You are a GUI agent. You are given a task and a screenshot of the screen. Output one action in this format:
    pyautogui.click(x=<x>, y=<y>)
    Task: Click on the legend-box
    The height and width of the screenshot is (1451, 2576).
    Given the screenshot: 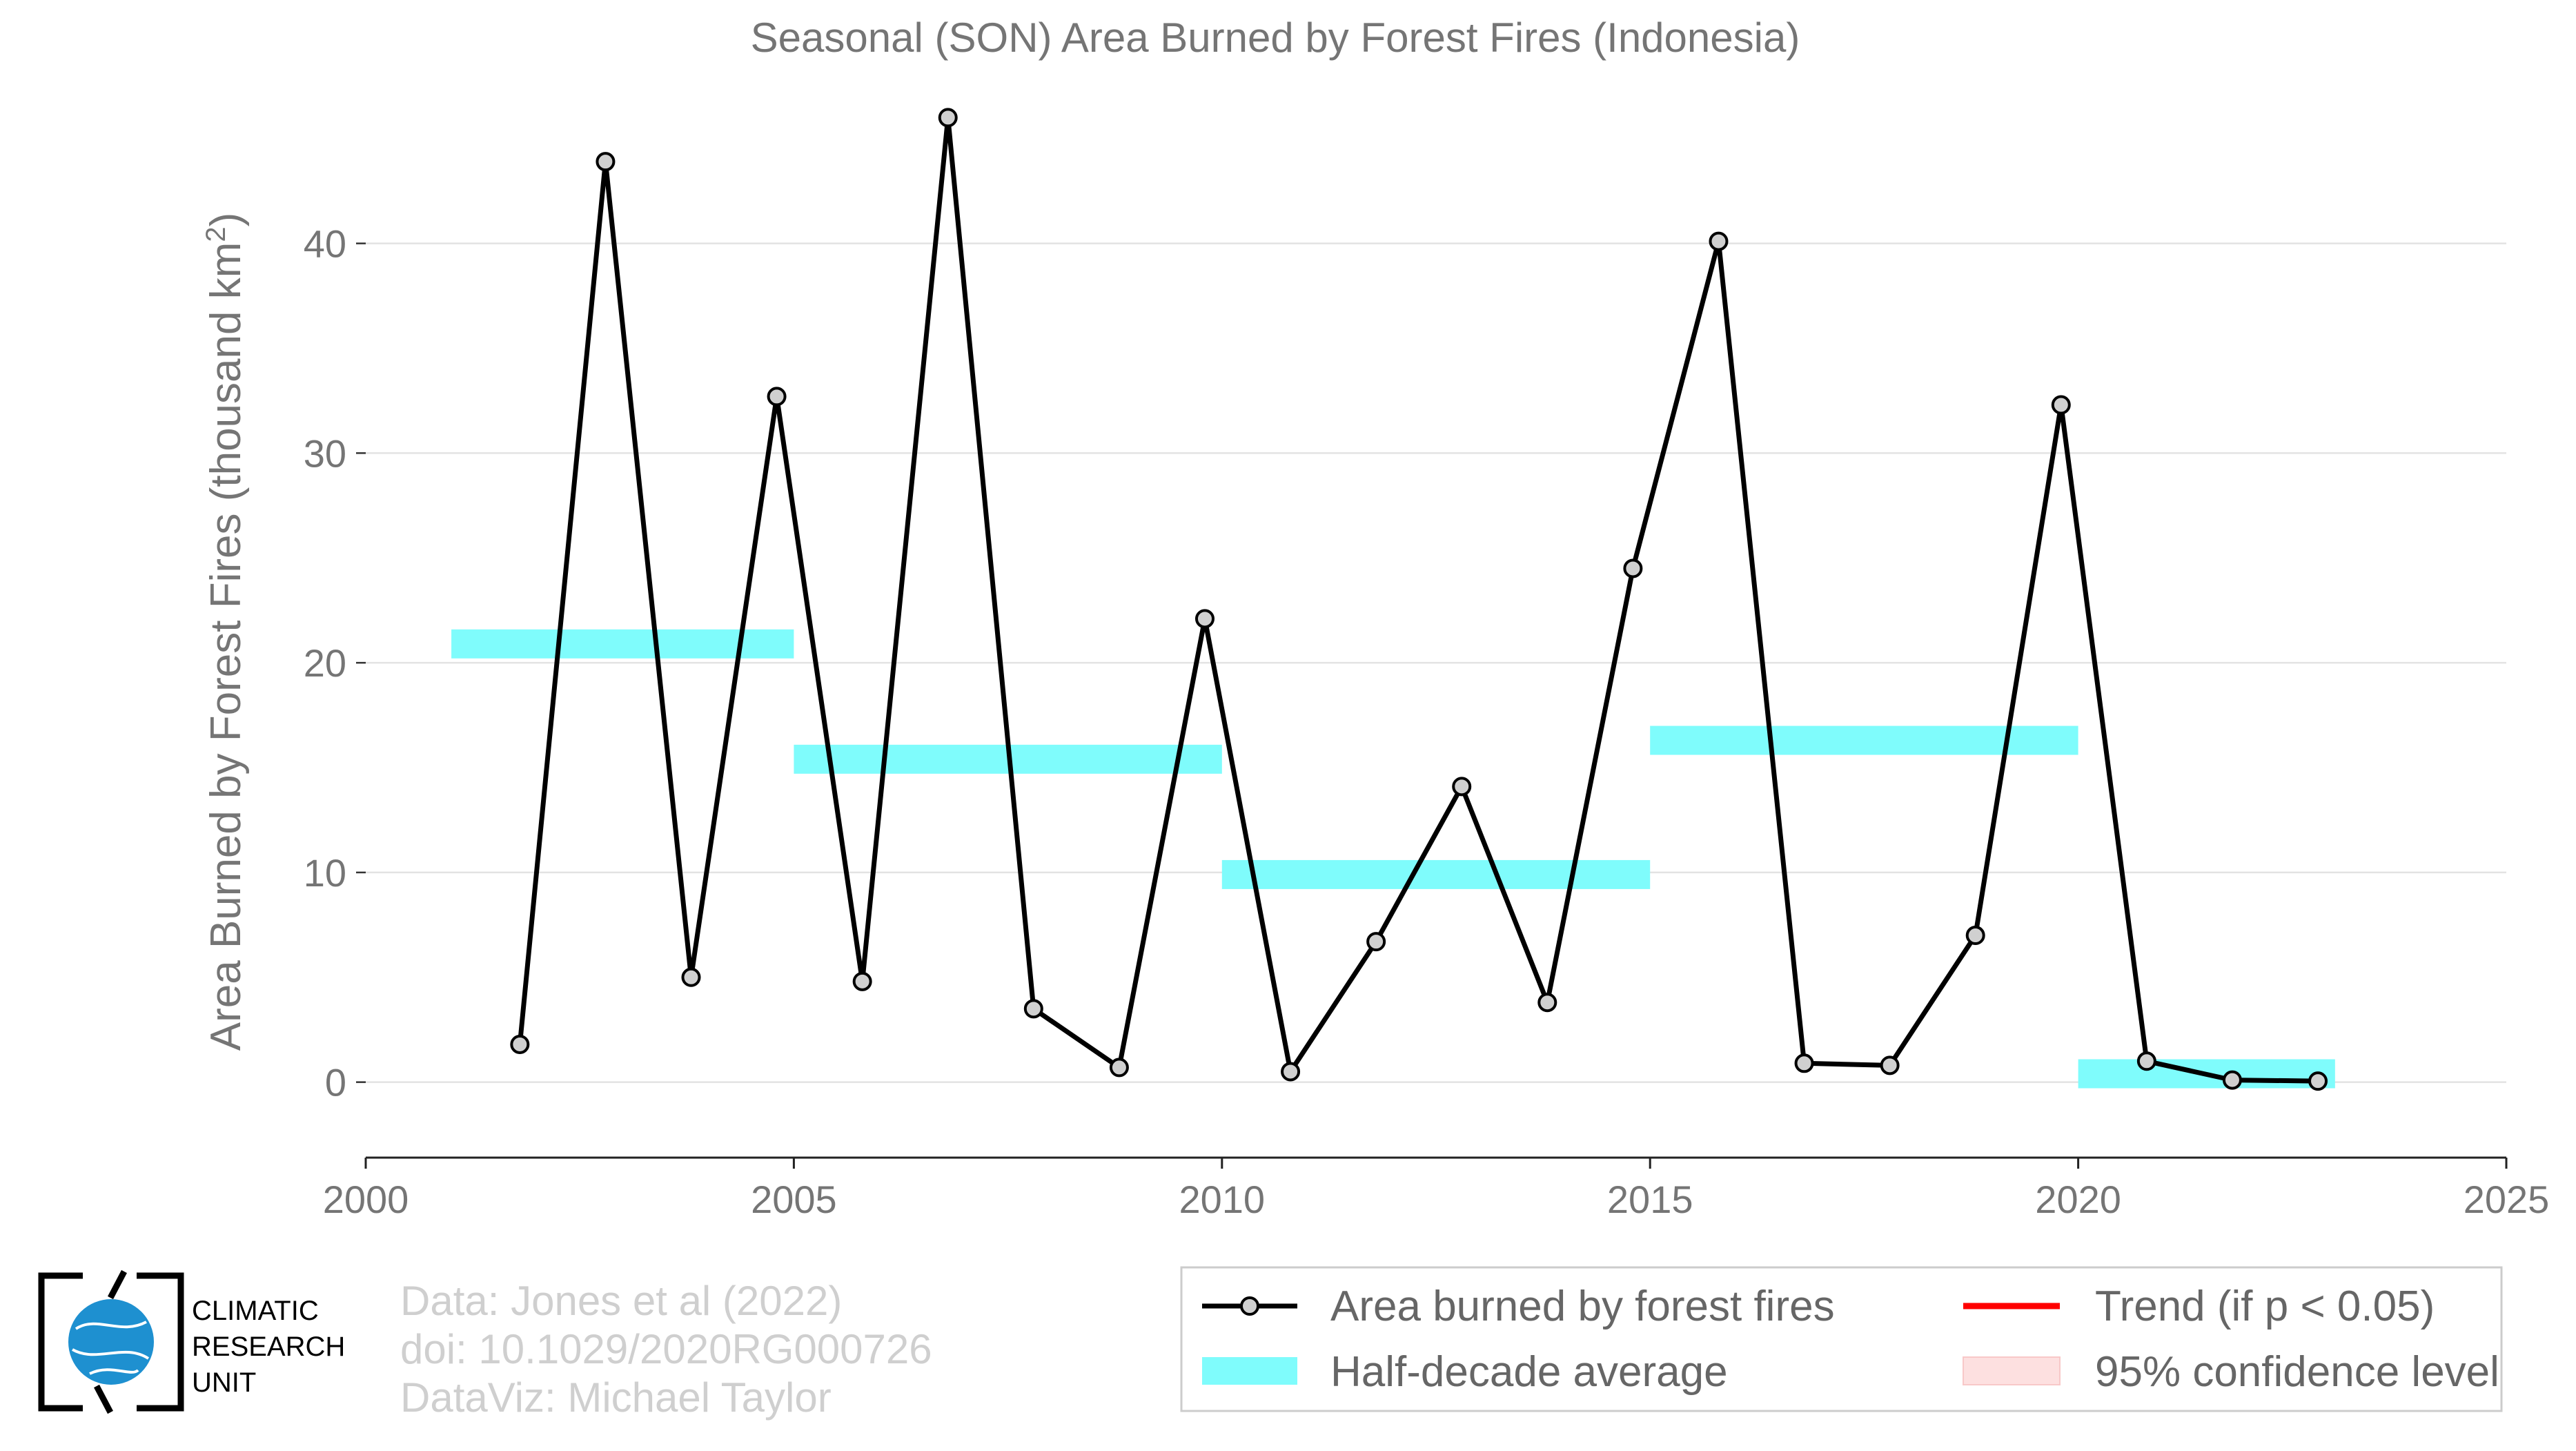 What is the action you would take?
    pyautogui.click(x=1841, y=1339)
    